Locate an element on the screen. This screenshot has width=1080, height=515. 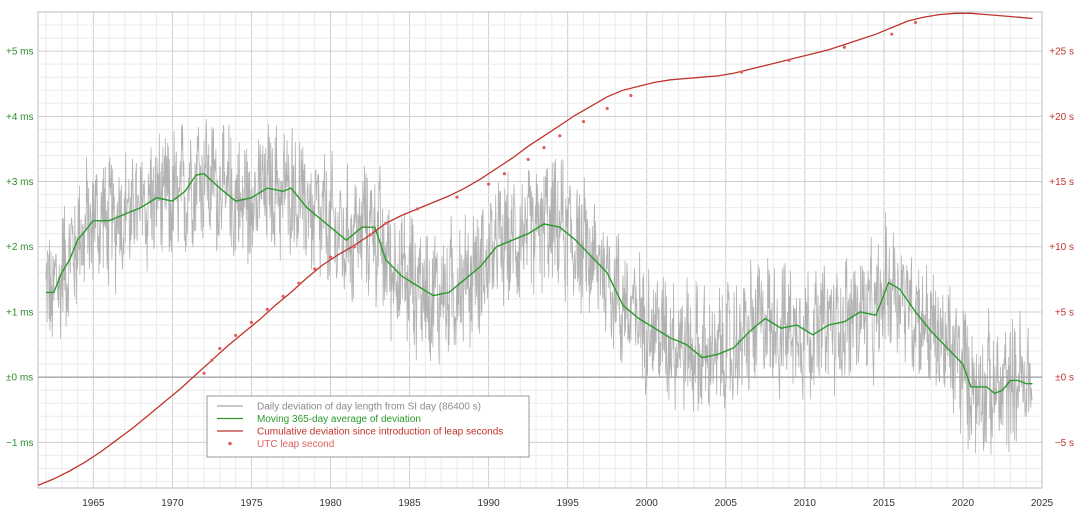
x-tick-label: 2000 is located at coordinates (647, 503).